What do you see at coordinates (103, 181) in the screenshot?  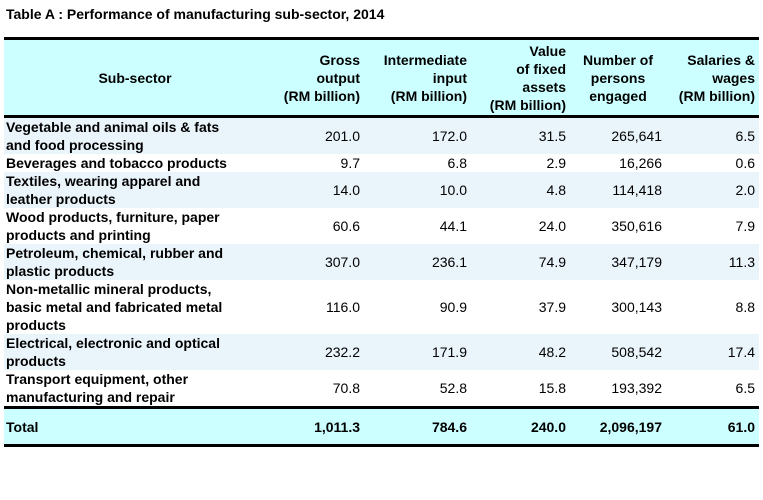 I see `text-line: Textiles, wearing apparel and` at bounding box center [103, 181].